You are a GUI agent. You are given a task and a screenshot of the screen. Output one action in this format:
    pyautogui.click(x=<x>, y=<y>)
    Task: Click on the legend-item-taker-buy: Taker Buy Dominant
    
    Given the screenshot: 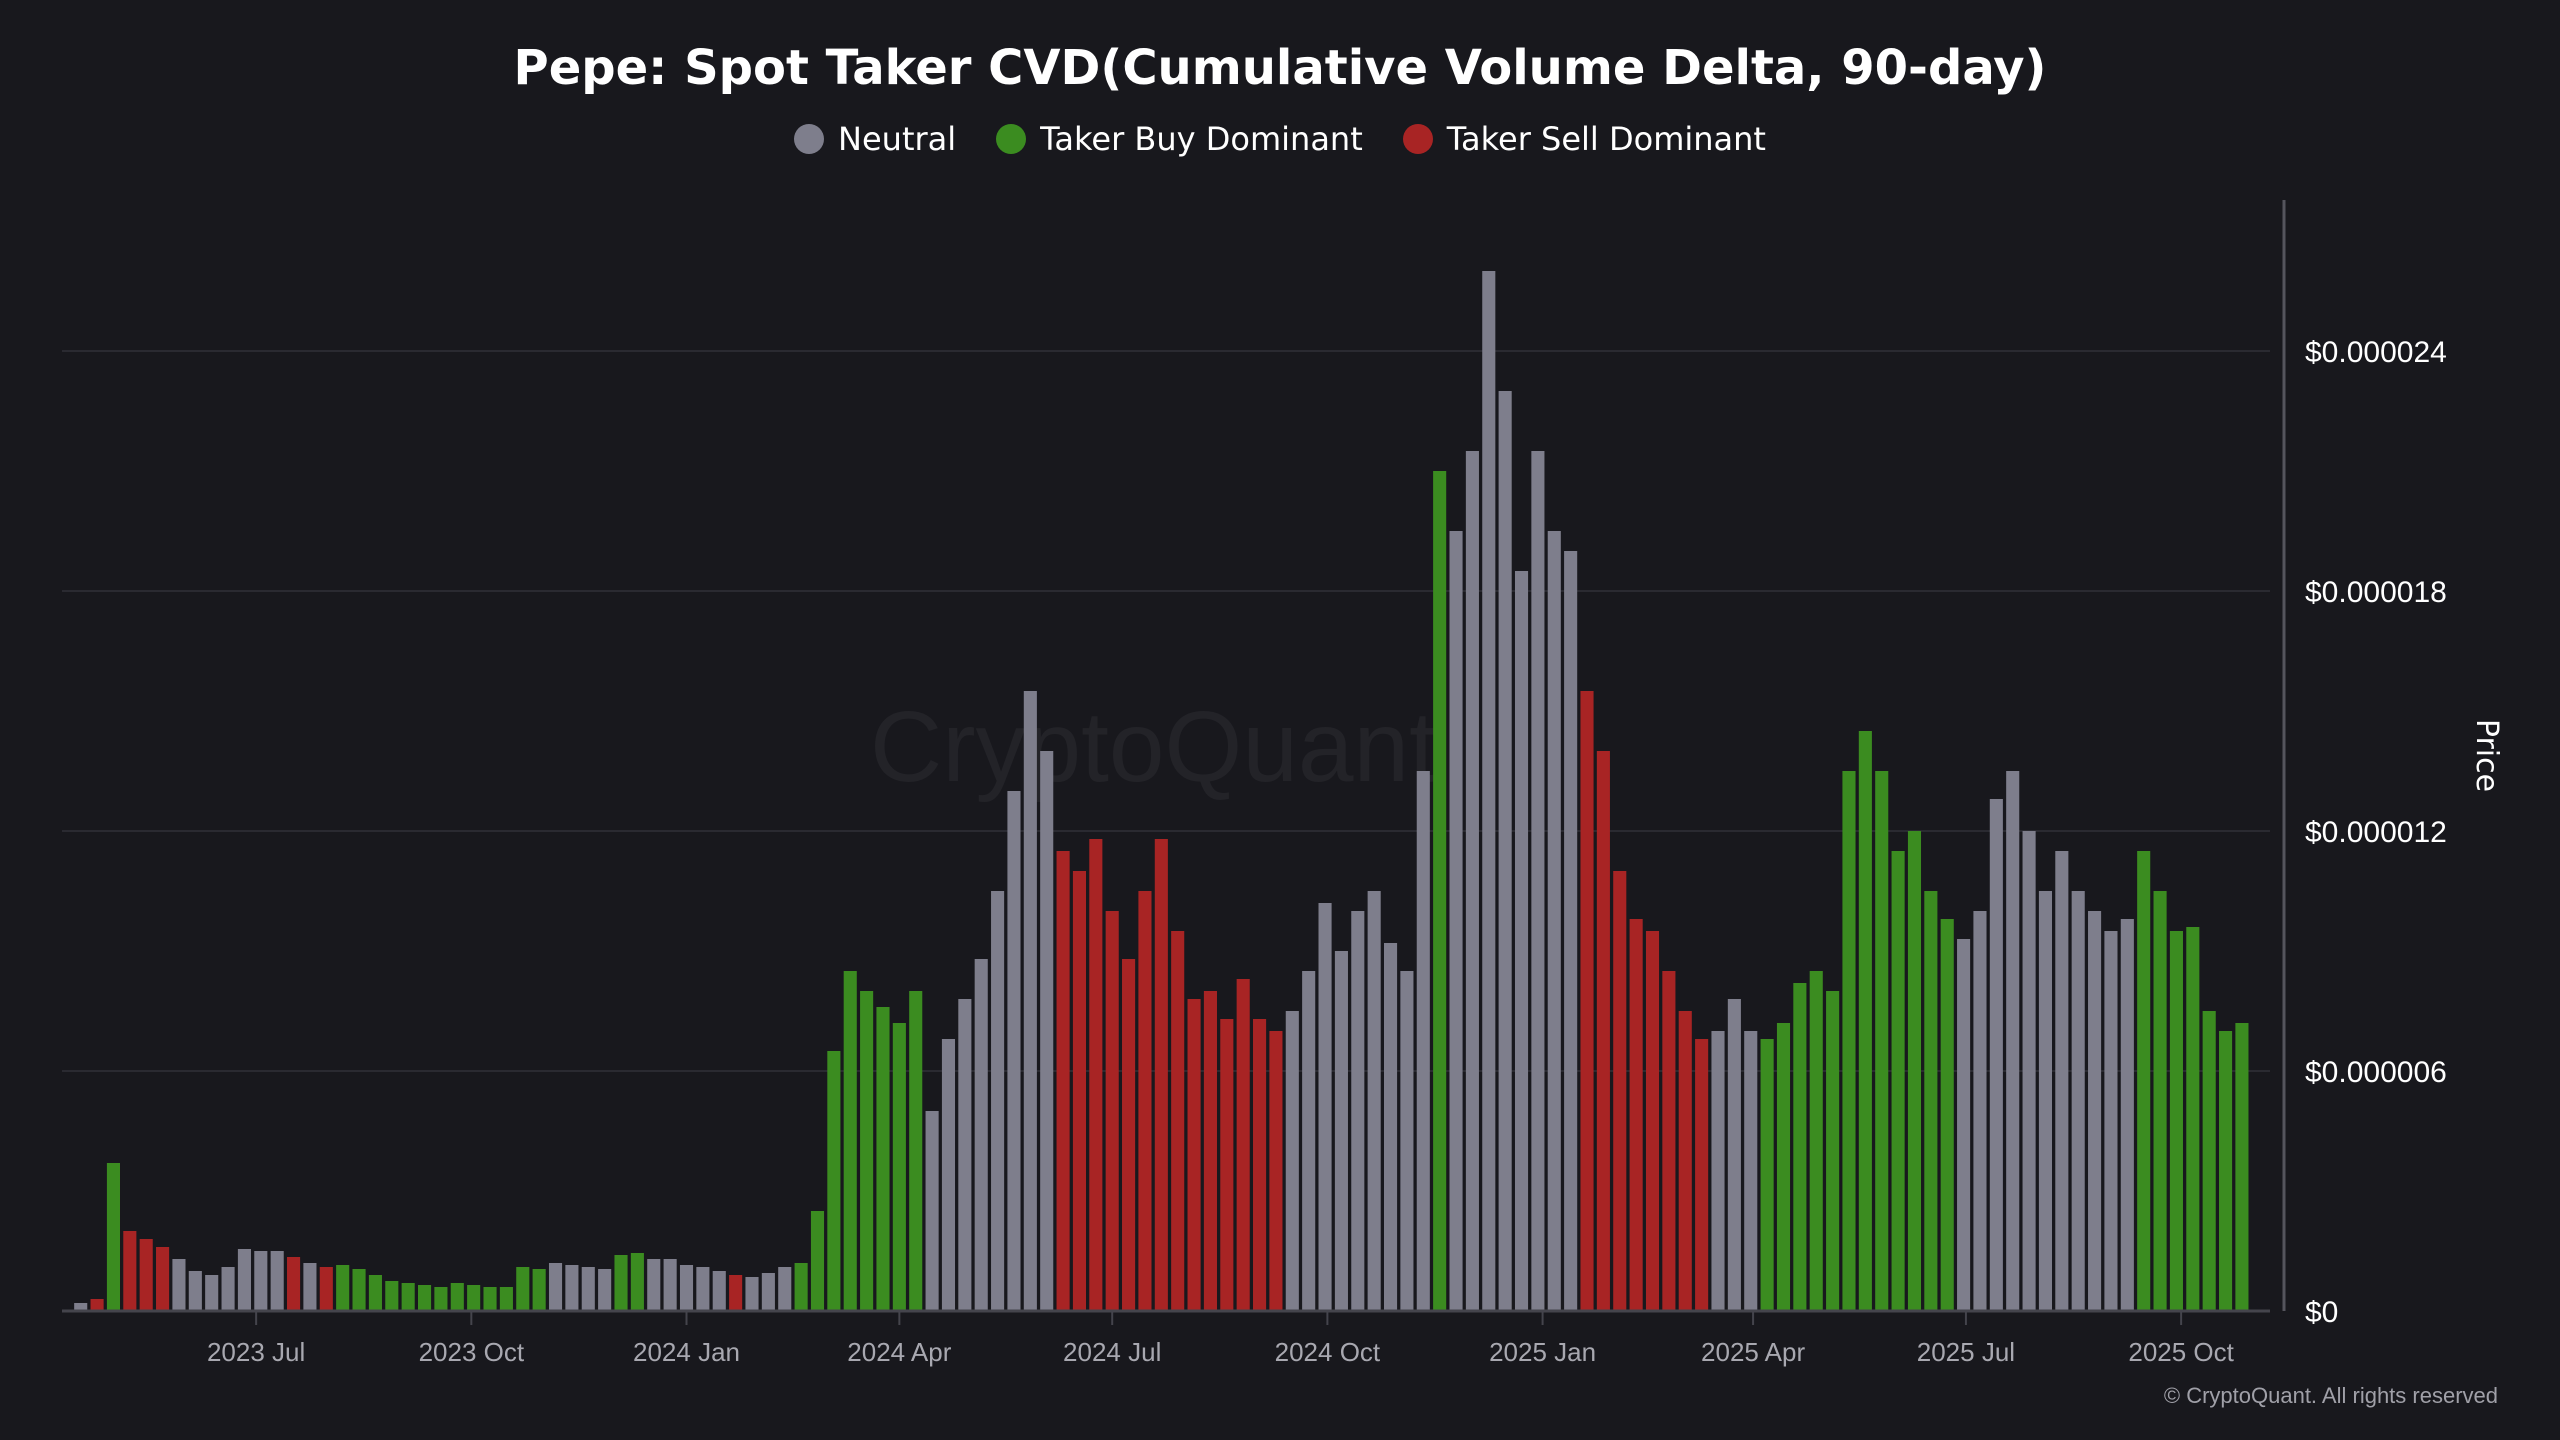 What is the action you would take?
    pyautogui.click(x=1179, y=139)
    